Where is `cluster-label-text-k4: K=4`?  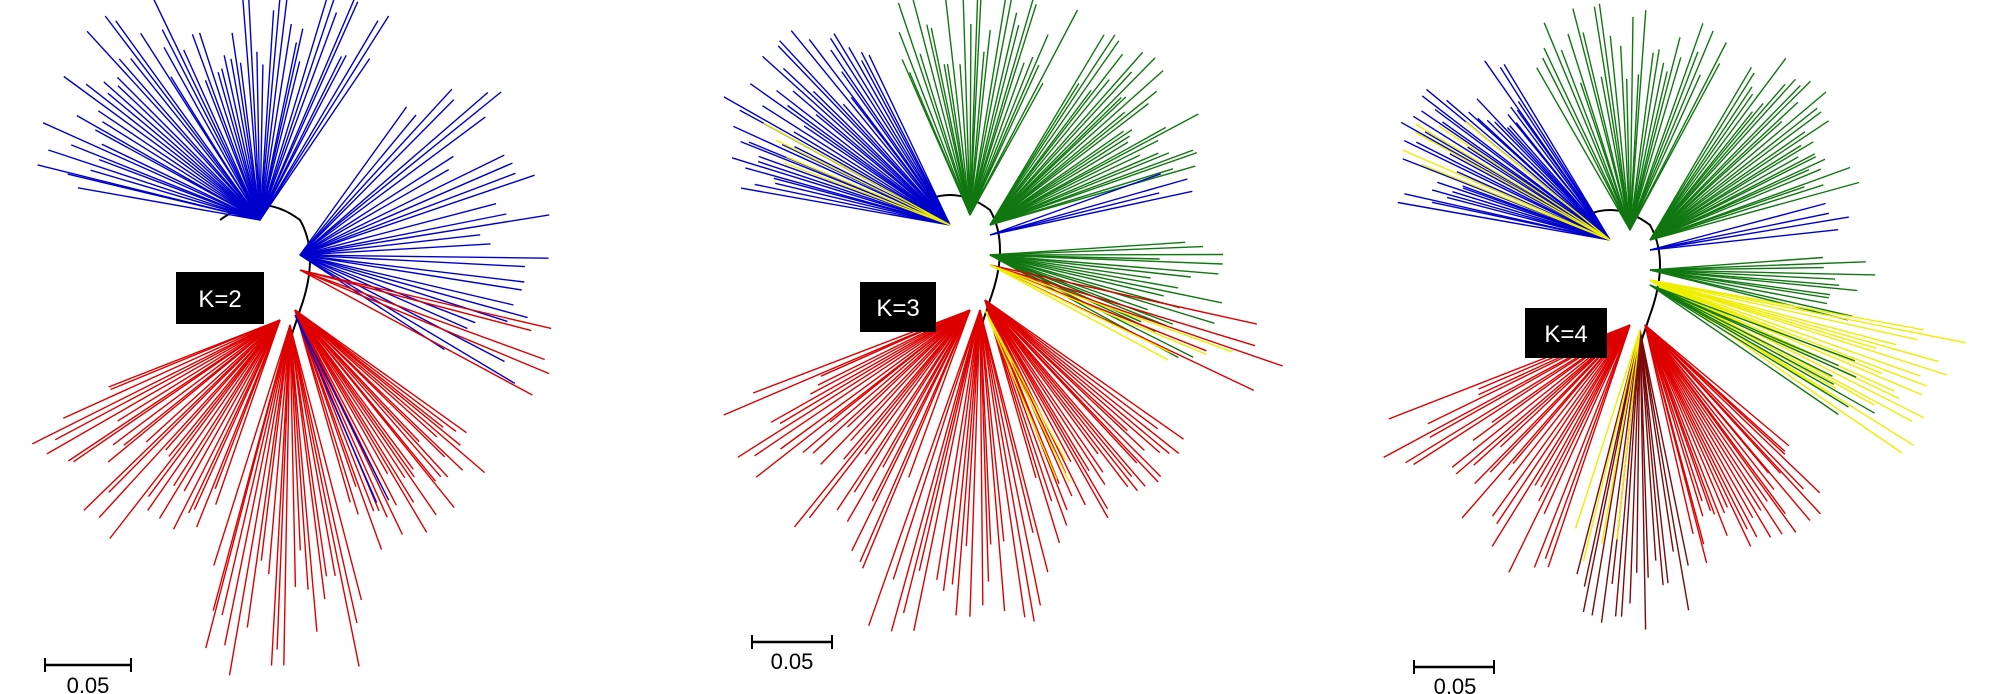
cluster-label-text-k4: K=4 is located at coordinates (1565, 334).